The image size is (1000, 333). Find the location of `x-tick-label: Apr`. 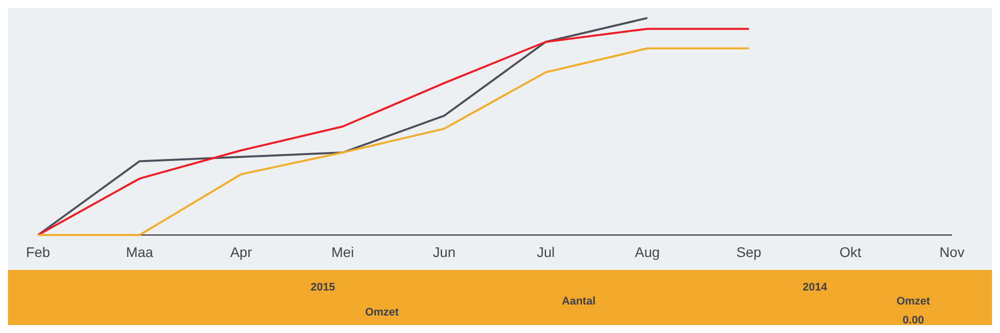

x-tick-label: Apr is located at coordinates (241, 252).